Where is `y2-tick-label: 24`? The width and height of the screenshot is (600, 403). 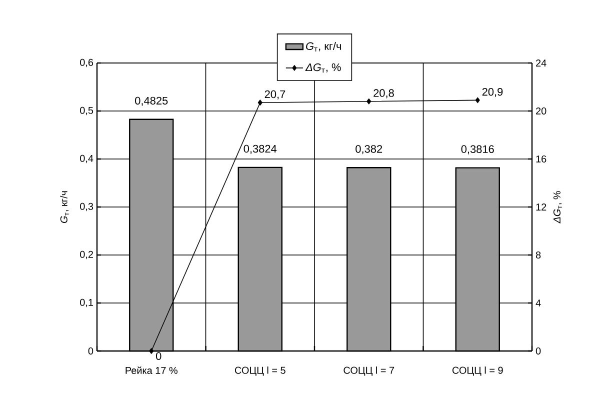
y2-tick-label: 24 is located at coordinates (541, 63).